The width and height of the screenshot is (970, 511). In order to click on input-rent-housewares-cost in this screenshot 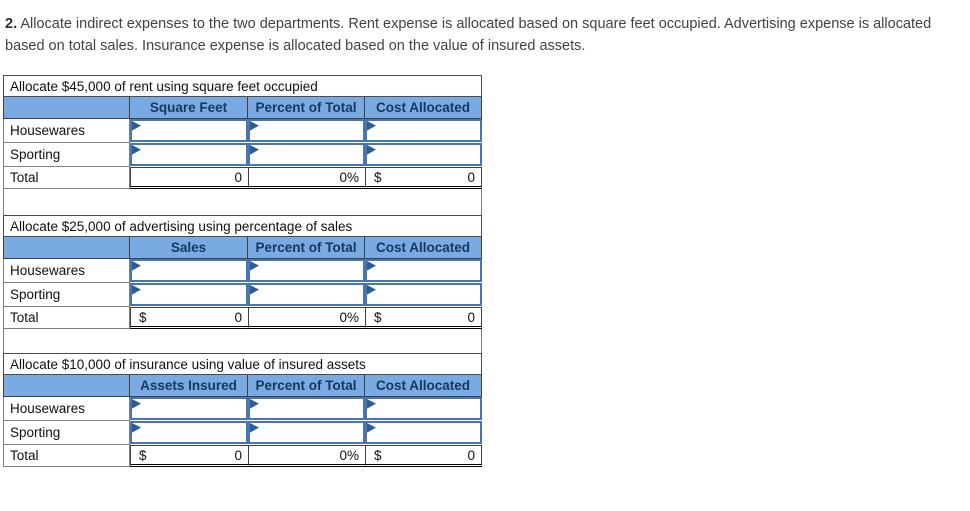, I will do `click(423, 131)`.